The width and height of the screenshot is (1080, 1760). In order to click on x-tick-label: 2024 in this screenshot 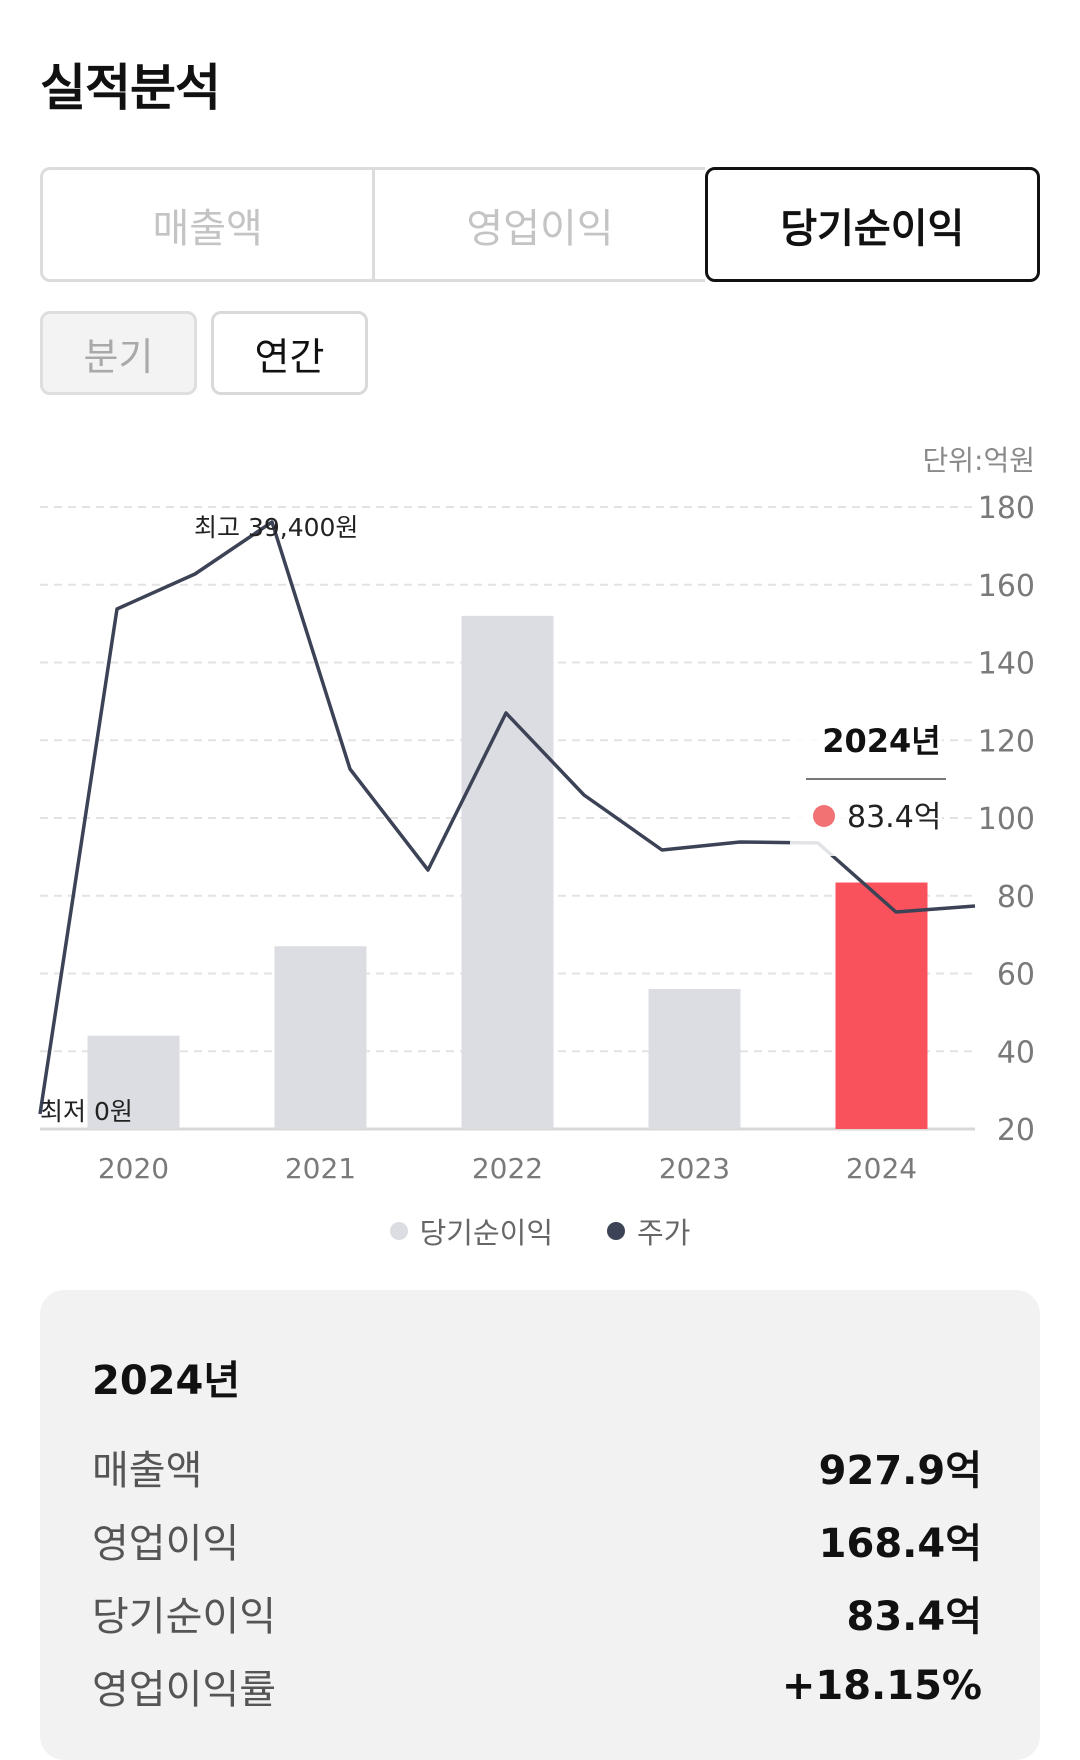, I will do `click(881, 1168)`.